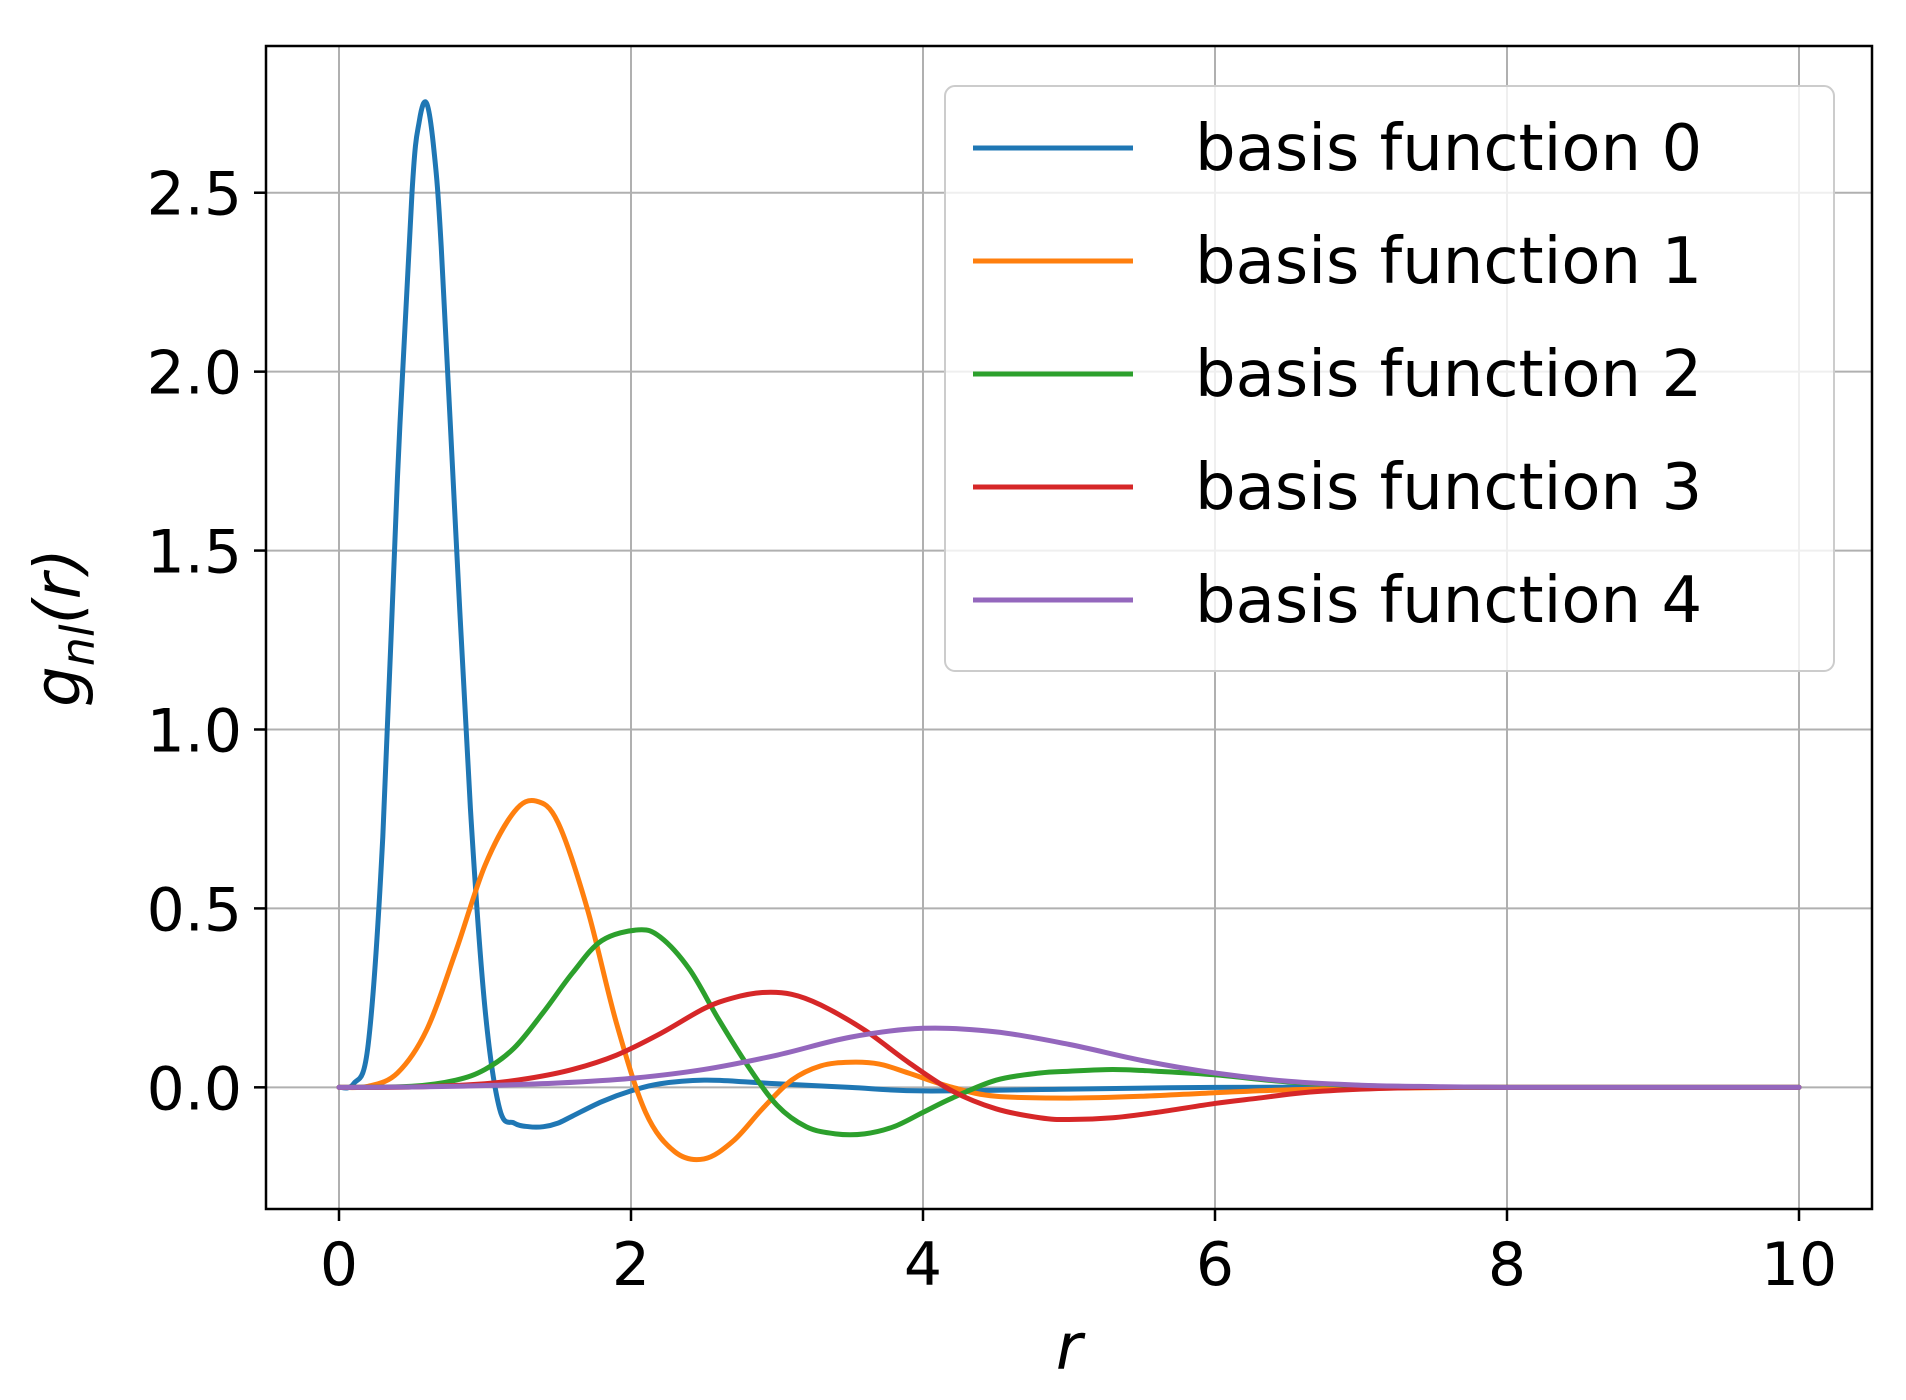 This screenshot has height=1400, width=1906. I want to click on x-tick-label: 2, so click(631, 1265).